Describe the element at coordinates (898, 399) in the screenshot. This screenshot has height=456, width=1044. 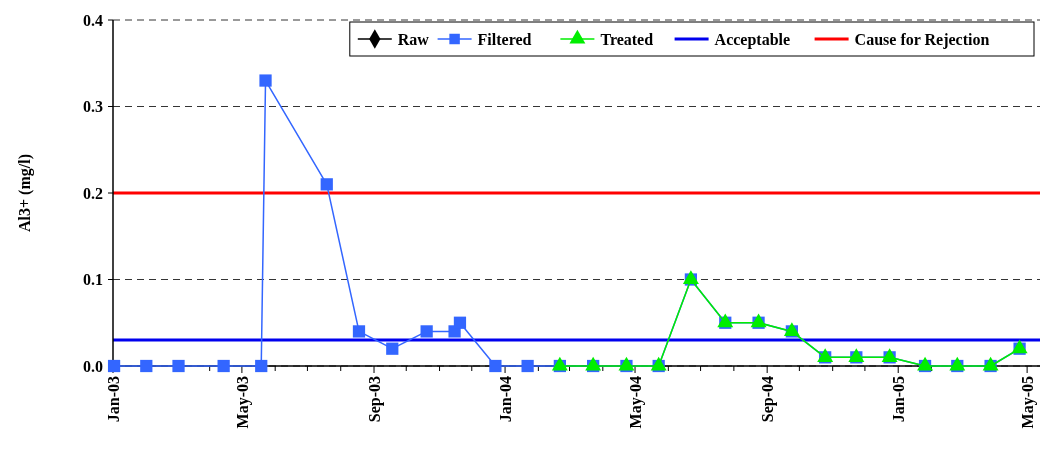
I see `x-tick-label: Jan-05` at that location.